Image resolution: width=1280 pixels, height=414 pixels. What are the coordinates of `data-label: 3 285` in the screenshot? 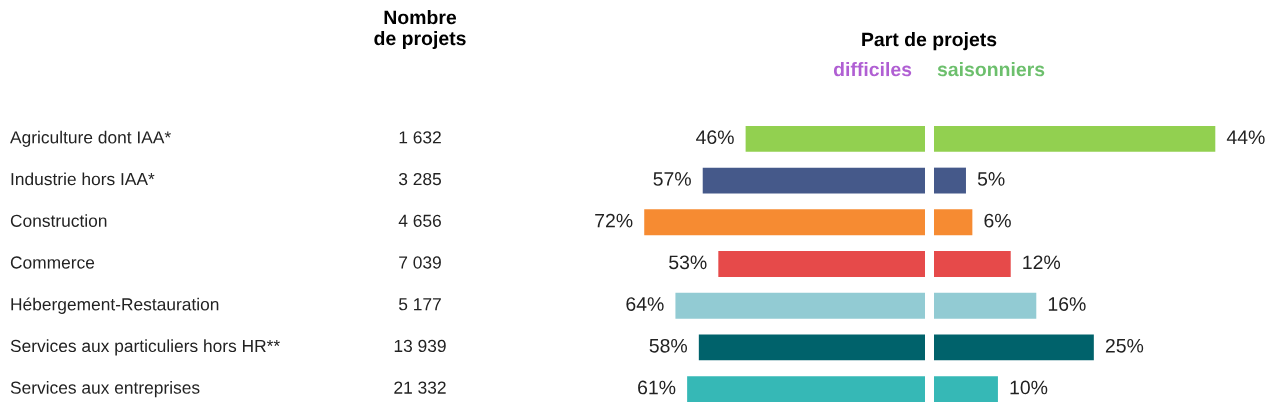 It's located at (419, 179).